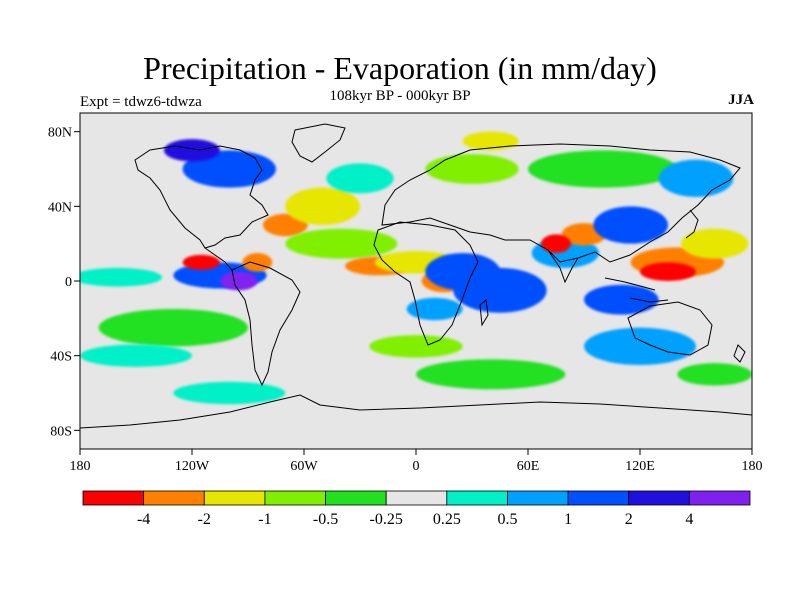 This screenshot has height=600, width=800. Describe the element at coordinates (692, 224) in the screenshot. I see `coastline-japan` at that location.